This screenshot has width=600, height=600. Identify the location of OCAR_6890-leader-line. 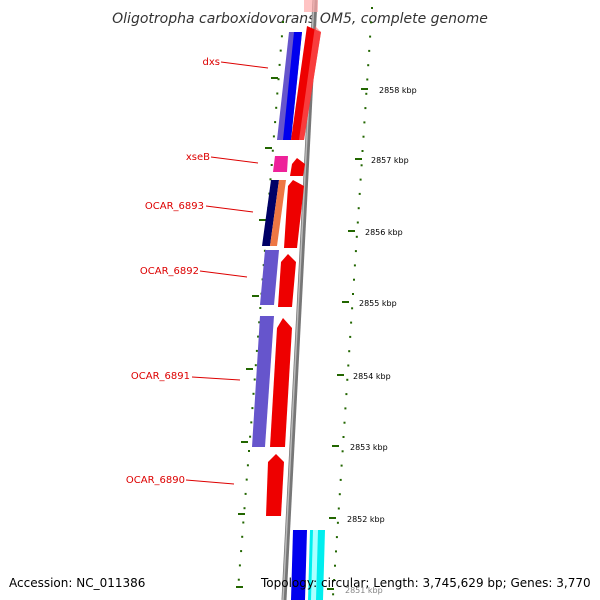
(210, 482).